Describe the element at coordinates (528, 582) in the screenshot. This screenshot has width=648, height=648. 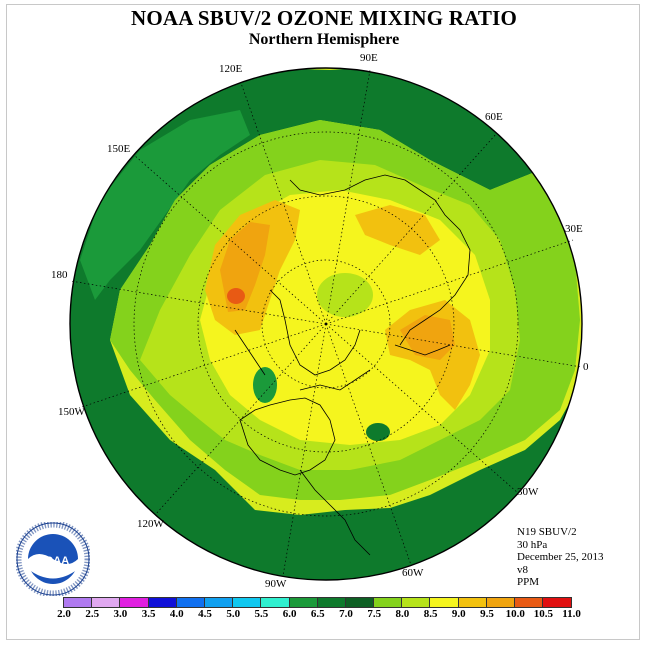
I see `units: PPM` at that location.